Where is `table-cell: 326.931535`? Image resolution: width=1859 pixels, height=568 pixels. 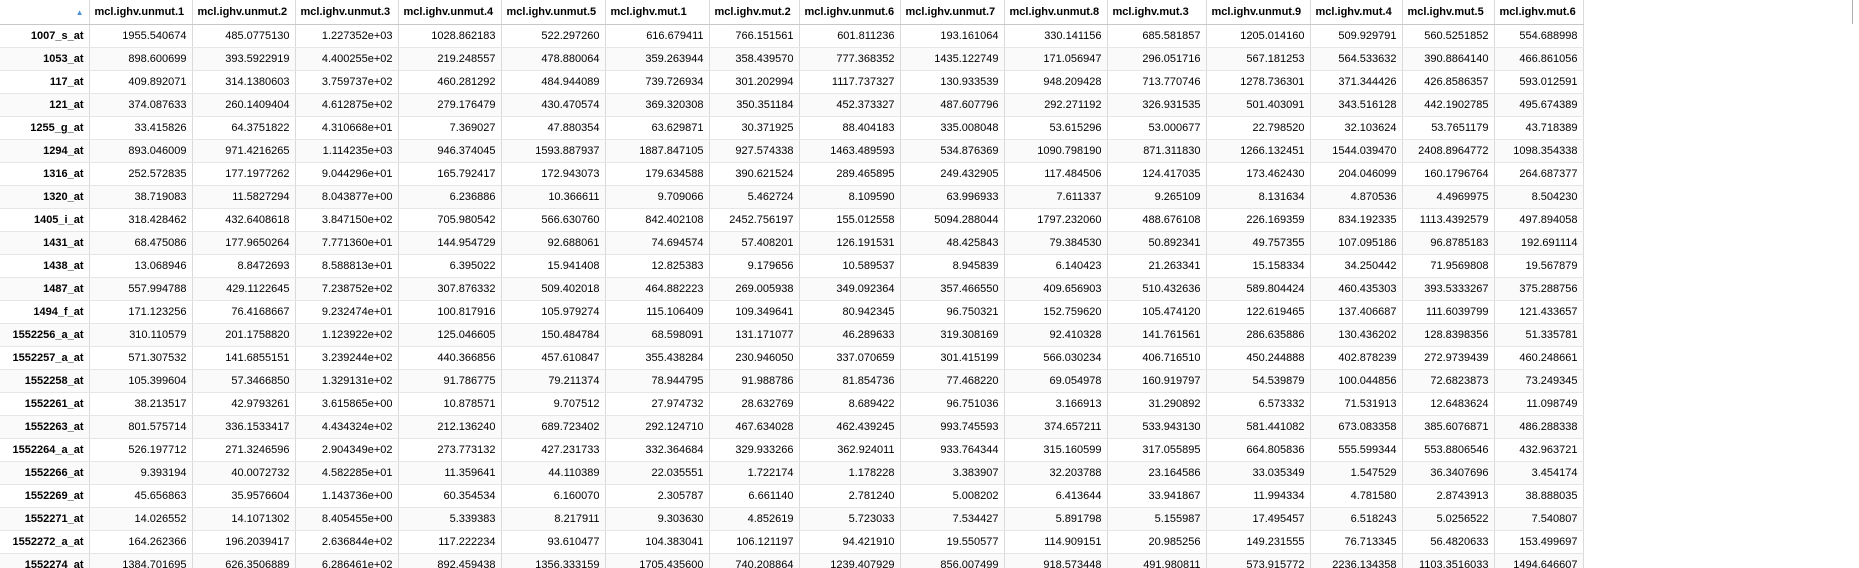
table-cell: 326.931535 is located at coordinates (1157, 105).